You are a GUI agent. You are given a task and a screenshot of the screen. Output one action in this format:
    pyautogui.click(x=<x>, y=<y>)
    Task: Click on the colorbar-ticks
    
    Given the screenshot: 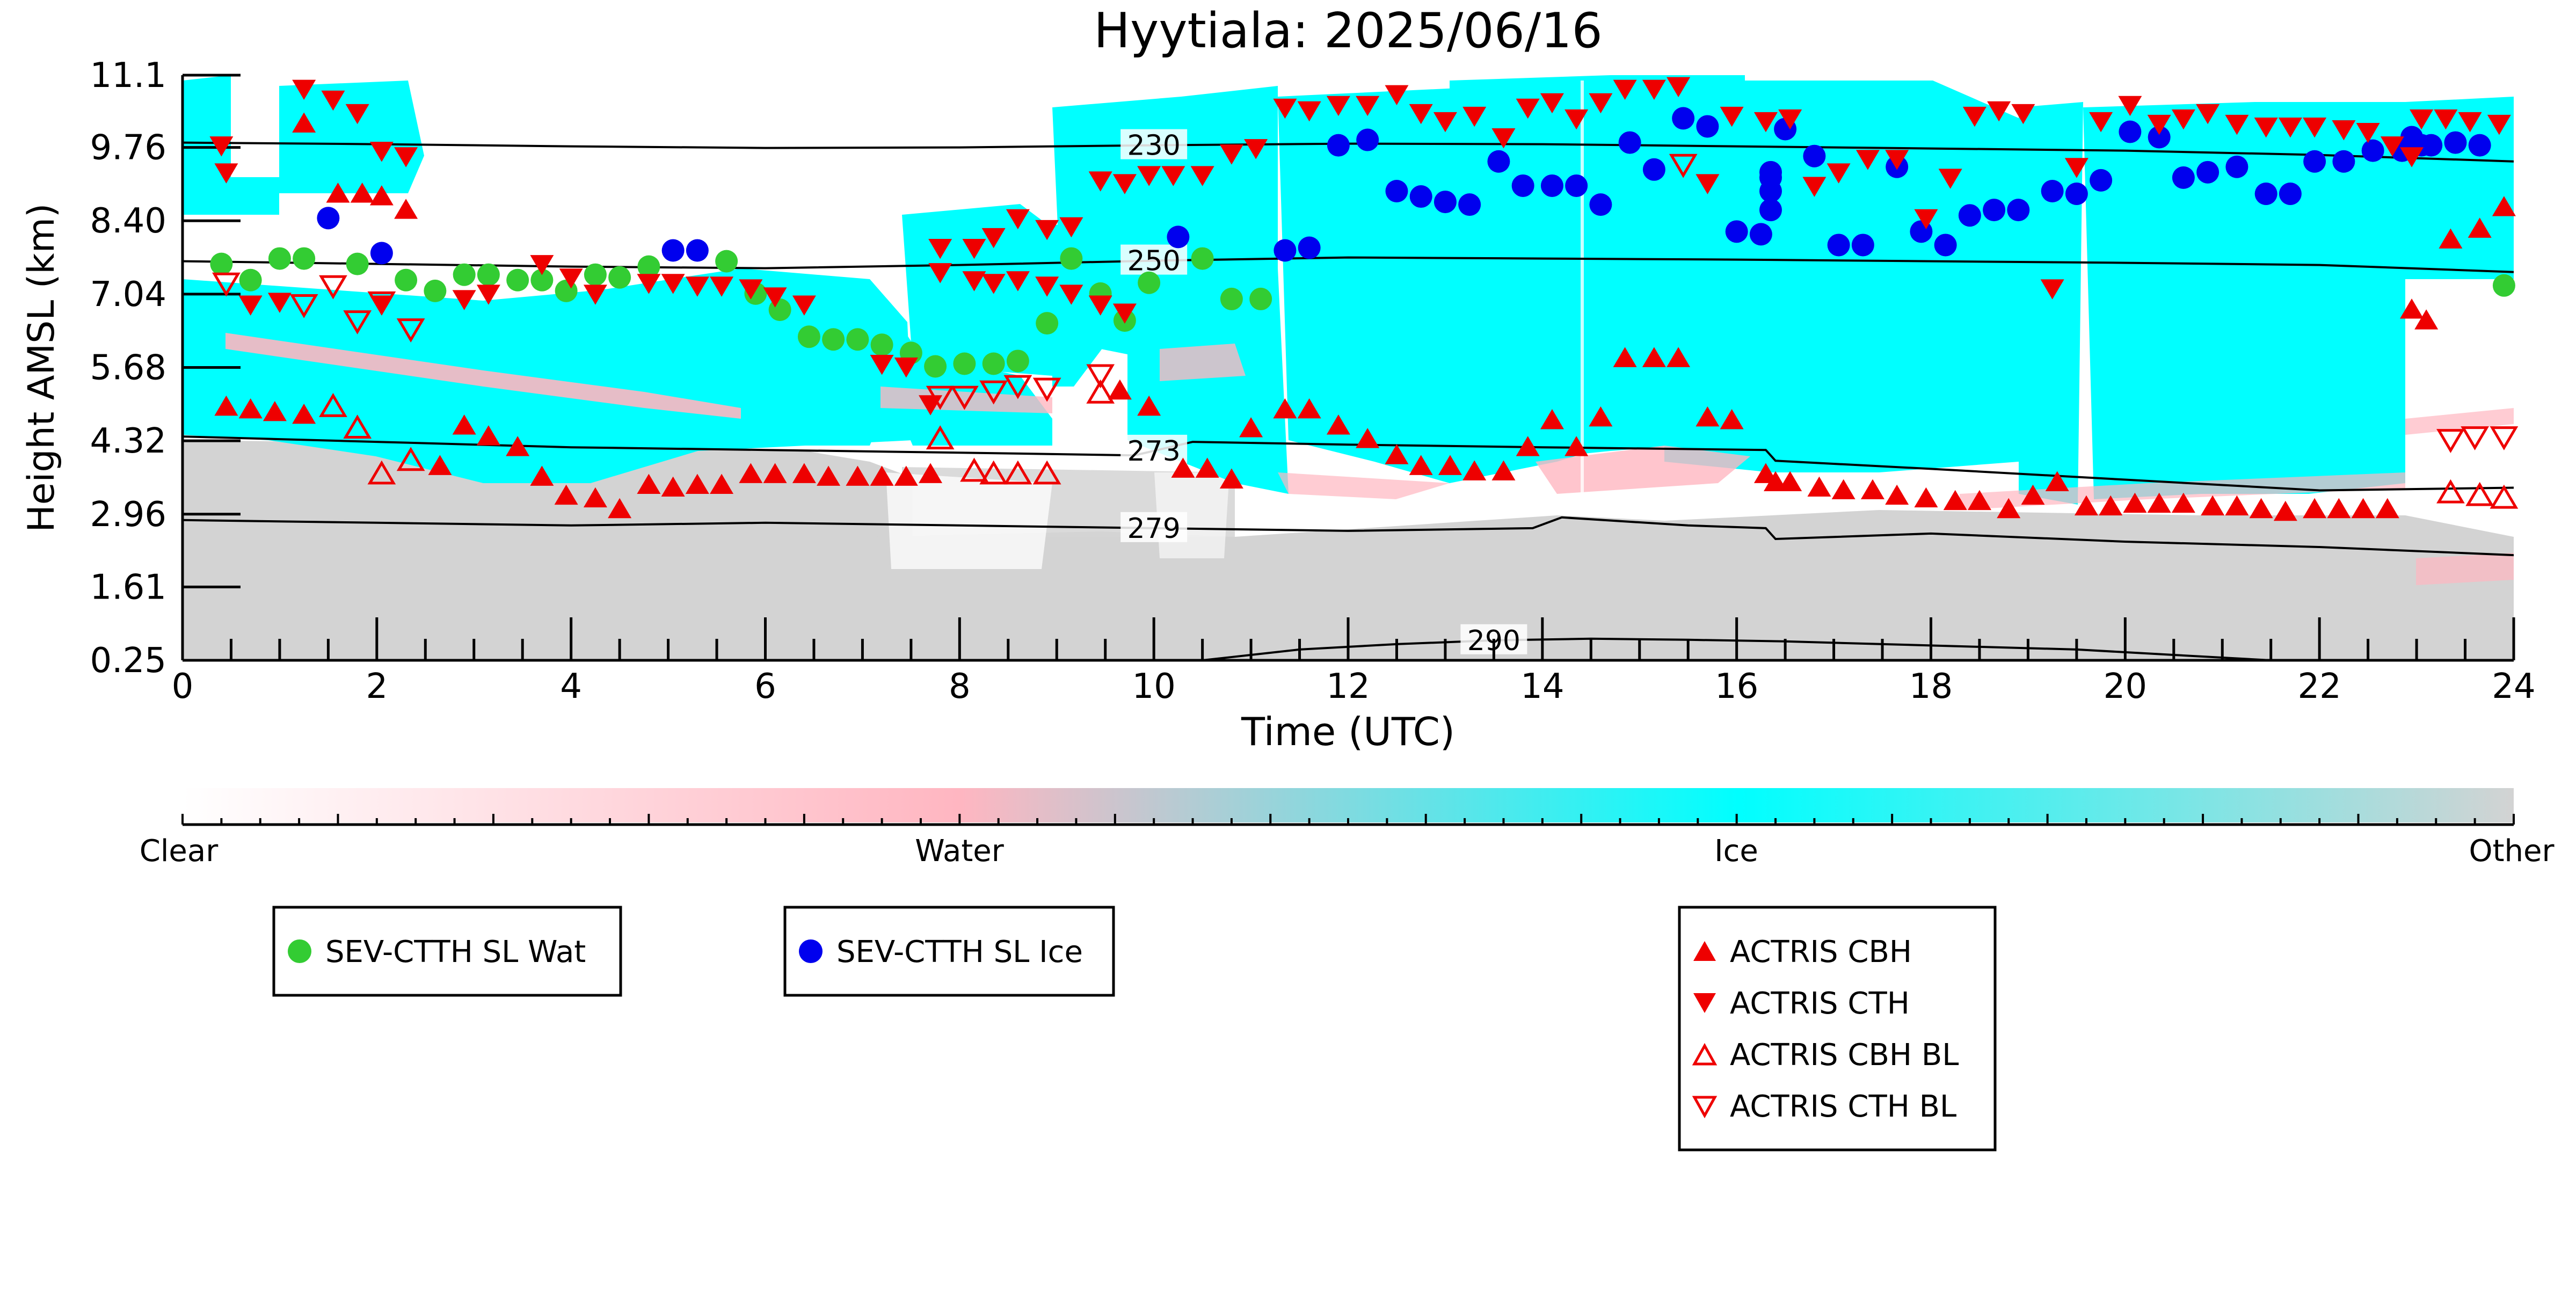 What is the action you would take?
    pyautogui.click(x=1348, y=819)
    